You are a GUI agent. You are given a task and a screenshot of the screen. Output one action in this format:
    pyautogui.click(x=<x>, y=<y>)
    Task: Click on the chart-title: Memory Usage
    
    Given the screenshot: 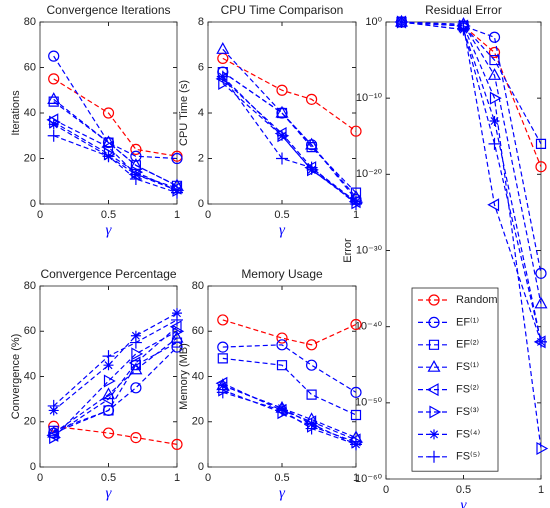 What is the action you would take?
    pyautogui.click(x=282, y=274)
    